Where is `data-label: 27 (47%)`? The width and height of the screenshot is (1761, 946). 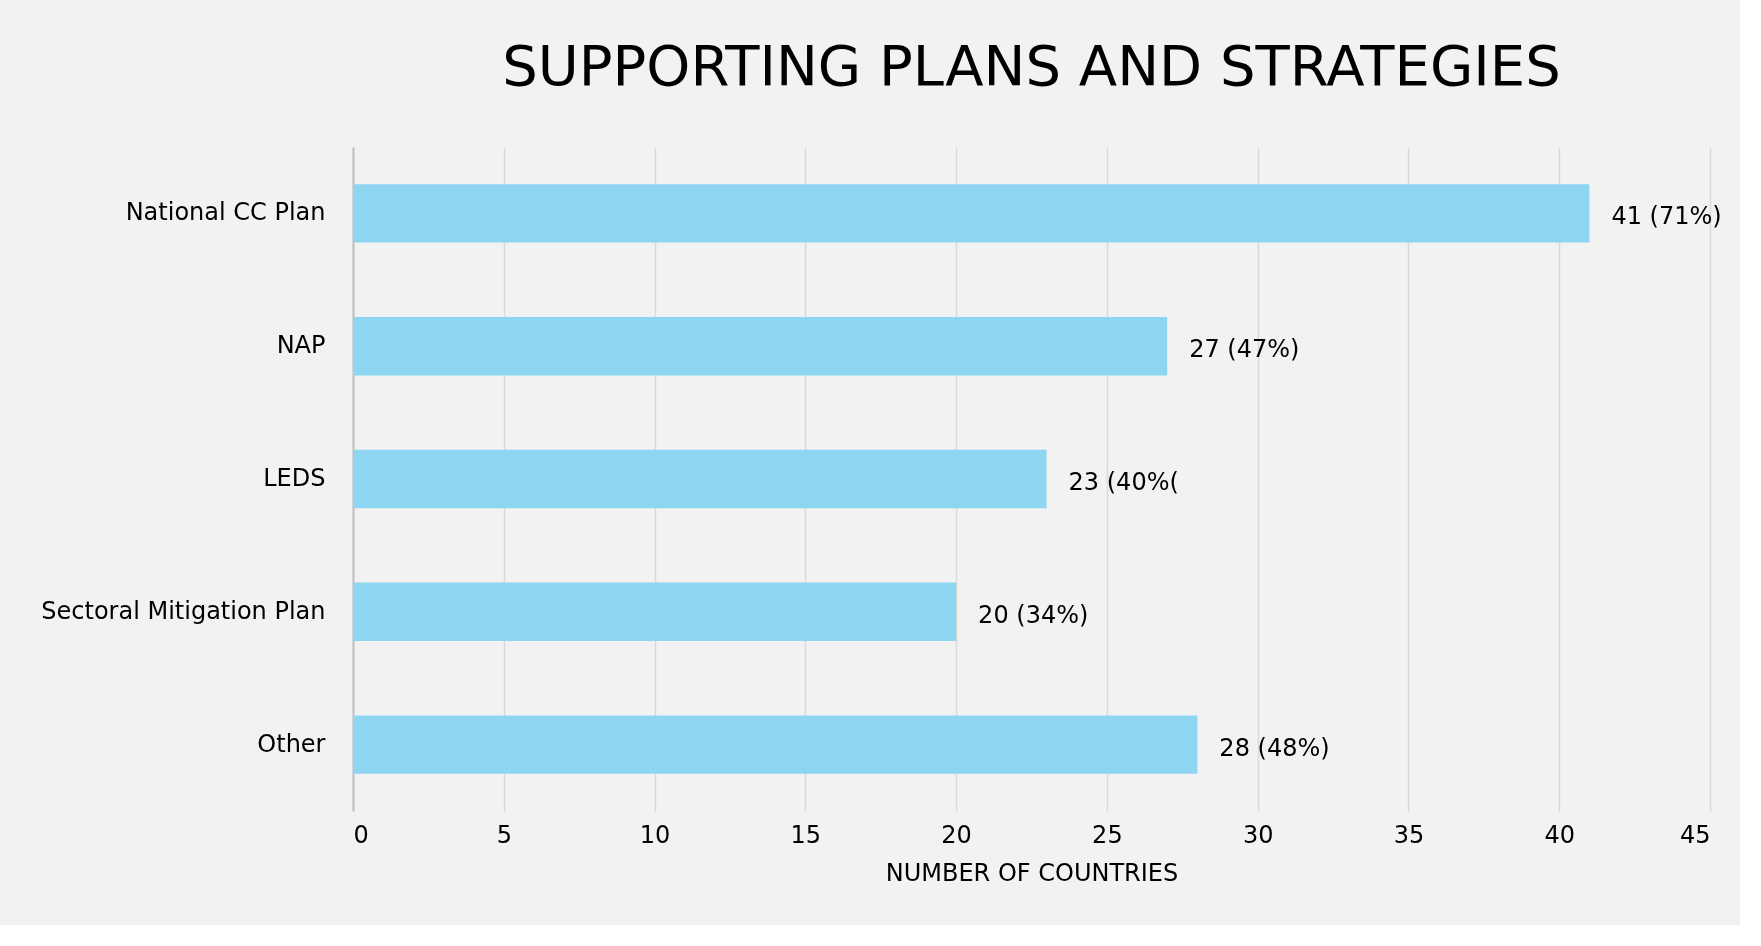 data-label: 27 (47%) is located at coordinates (1244, 349).